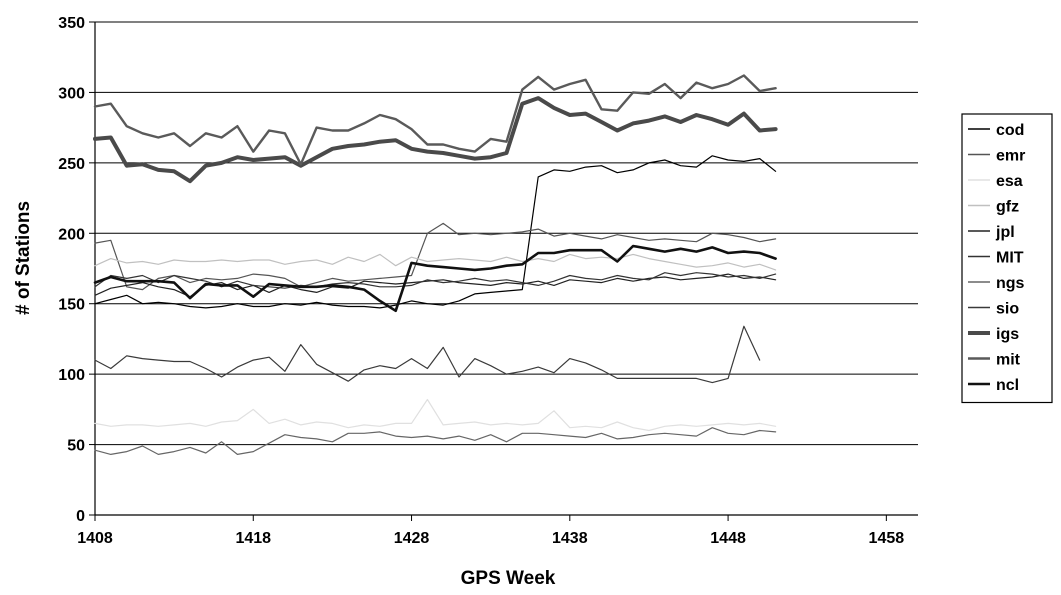  What do you see at coordinates (435, 415) in the screenshot?
I see `series-line-esa` at bounding box center [435, 415].